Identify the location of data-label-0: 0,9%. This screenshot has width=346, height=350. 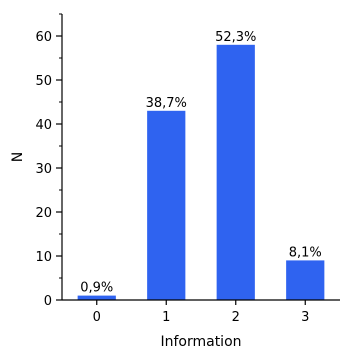
(96, 288).